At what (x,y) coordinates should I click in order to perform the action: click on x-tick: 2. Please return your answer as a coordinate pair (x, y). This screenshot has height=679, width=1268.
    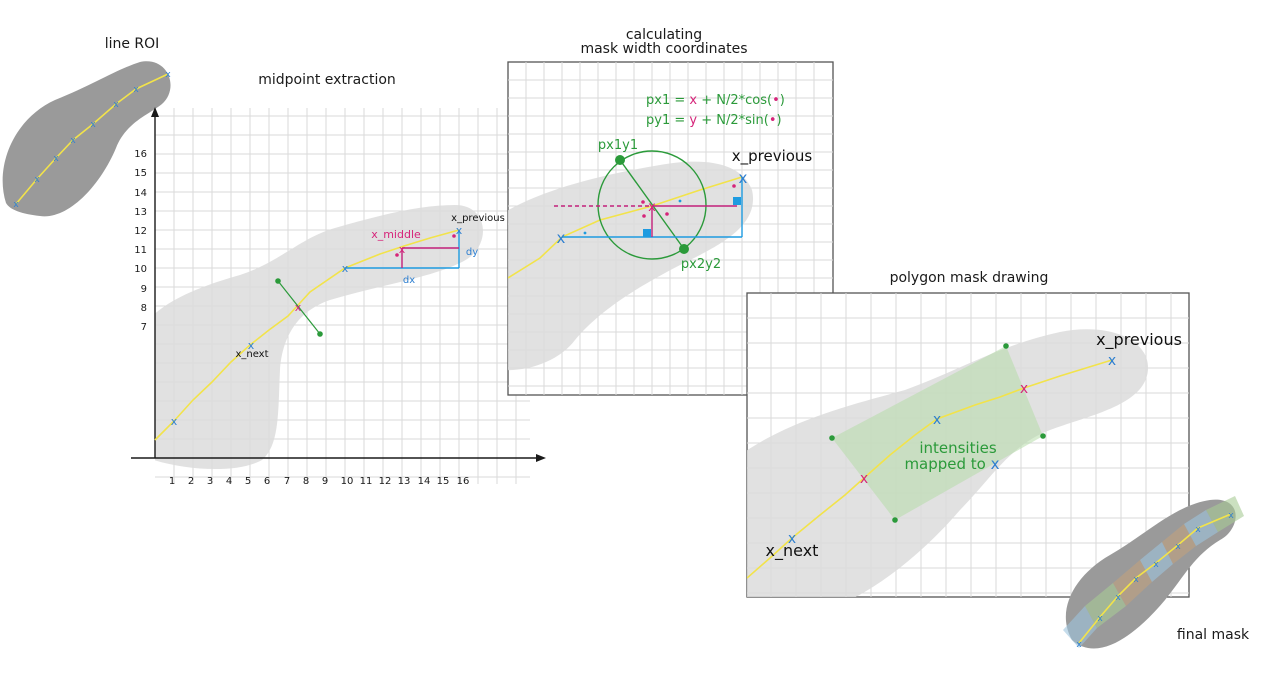
    Looking at the image, I should click on (191, 481).